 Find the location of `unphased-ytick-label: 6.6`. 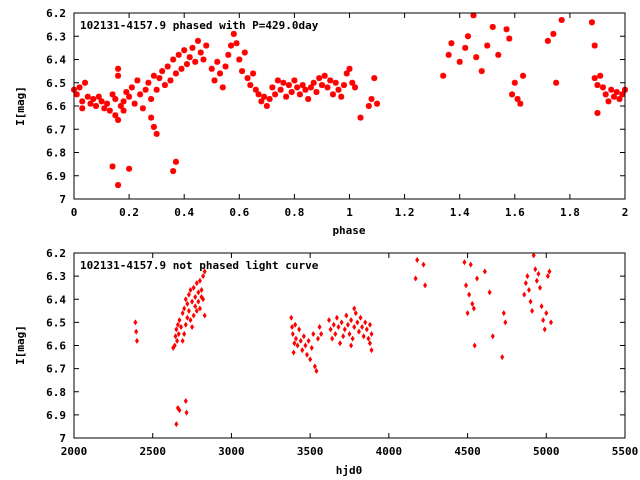

unphased-ytick-label: 6.6 is located at coordinates (56, 346).